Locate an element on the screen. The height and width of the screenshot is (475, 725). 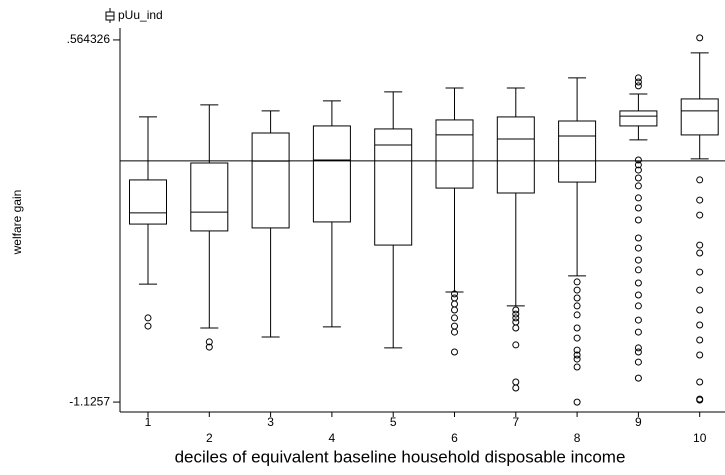
legend-label: pUu_ind is located at coordinates (140, 15).